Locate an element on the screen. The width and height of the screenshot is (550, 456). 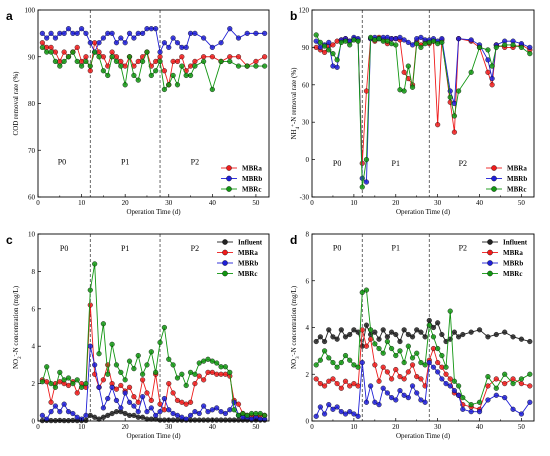
x-tick-label: 30 is located at coordinates (169, 203).